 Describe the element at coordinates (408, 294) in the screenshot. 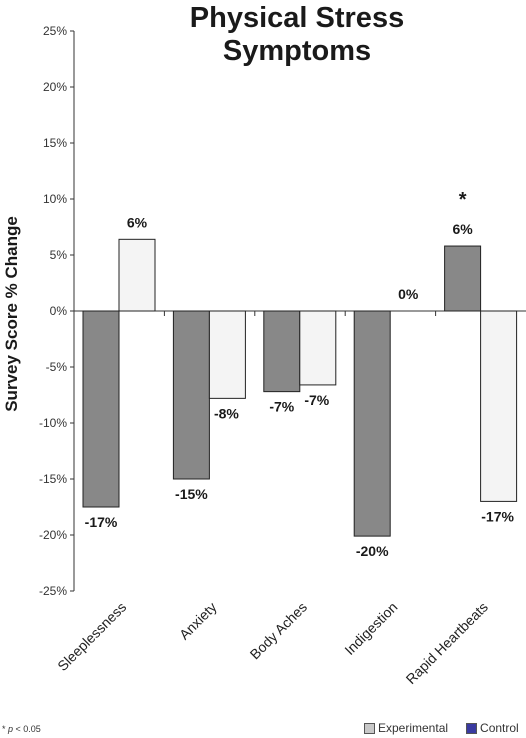

I see `data-label: 0%` at that location.